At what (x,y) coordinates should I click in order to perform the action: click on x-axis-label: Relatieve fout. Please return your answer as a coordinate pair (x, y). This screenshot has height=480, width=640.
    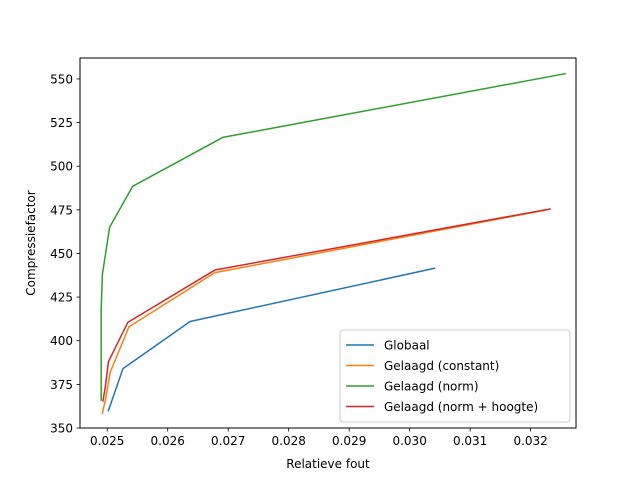
    Looking at the image, I should click on (328, 464).